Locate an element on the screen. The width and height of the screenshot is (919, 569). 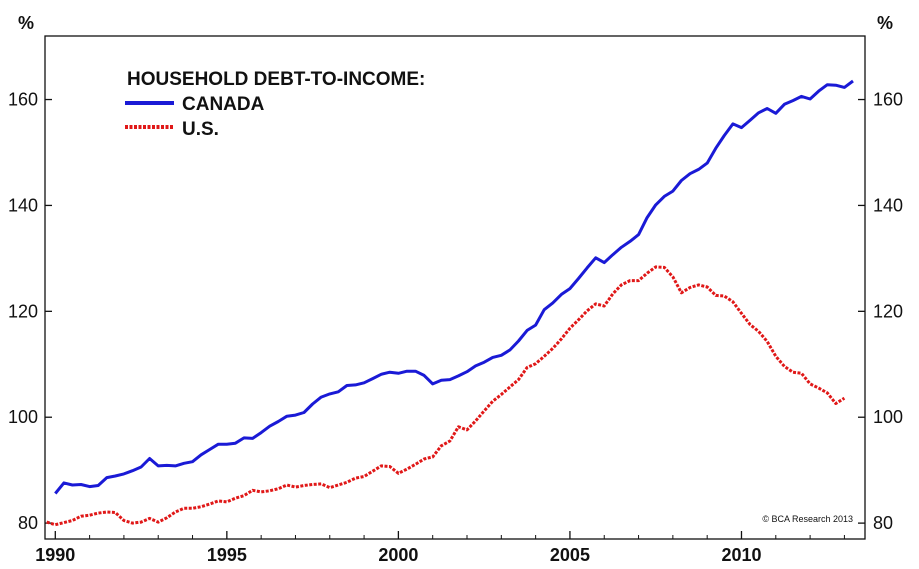
y-tick-label-right: 140 is located at coordinates (888, 205).